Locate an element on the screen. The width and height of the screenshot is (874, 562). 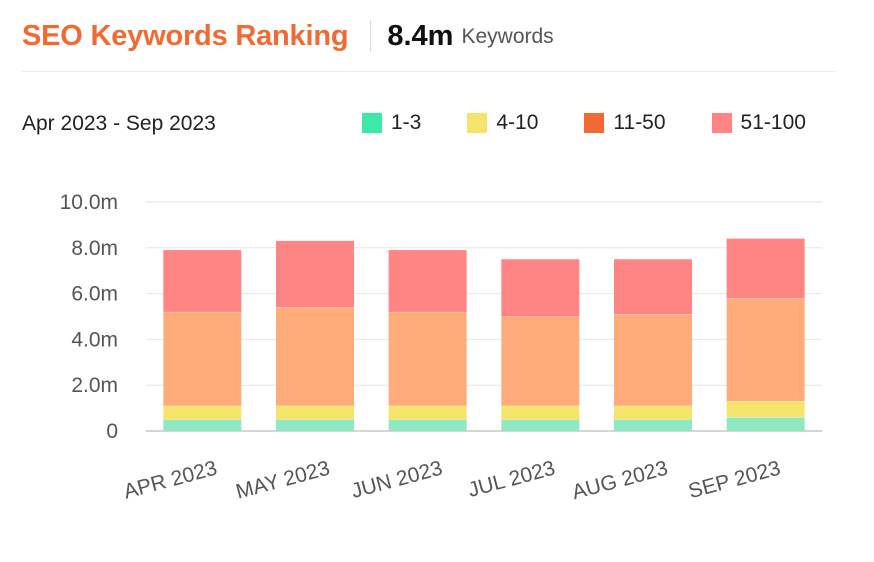
y-tick-label: 0 is located at coordinates (112, 431).